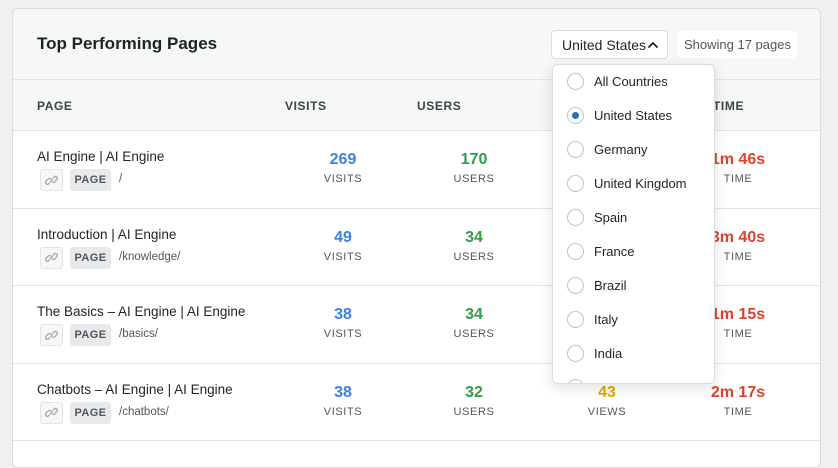 Image resolution: width=838 pixels, height=468 pixels. I want to click on country-option-all: All Countries, so click(633, 82).